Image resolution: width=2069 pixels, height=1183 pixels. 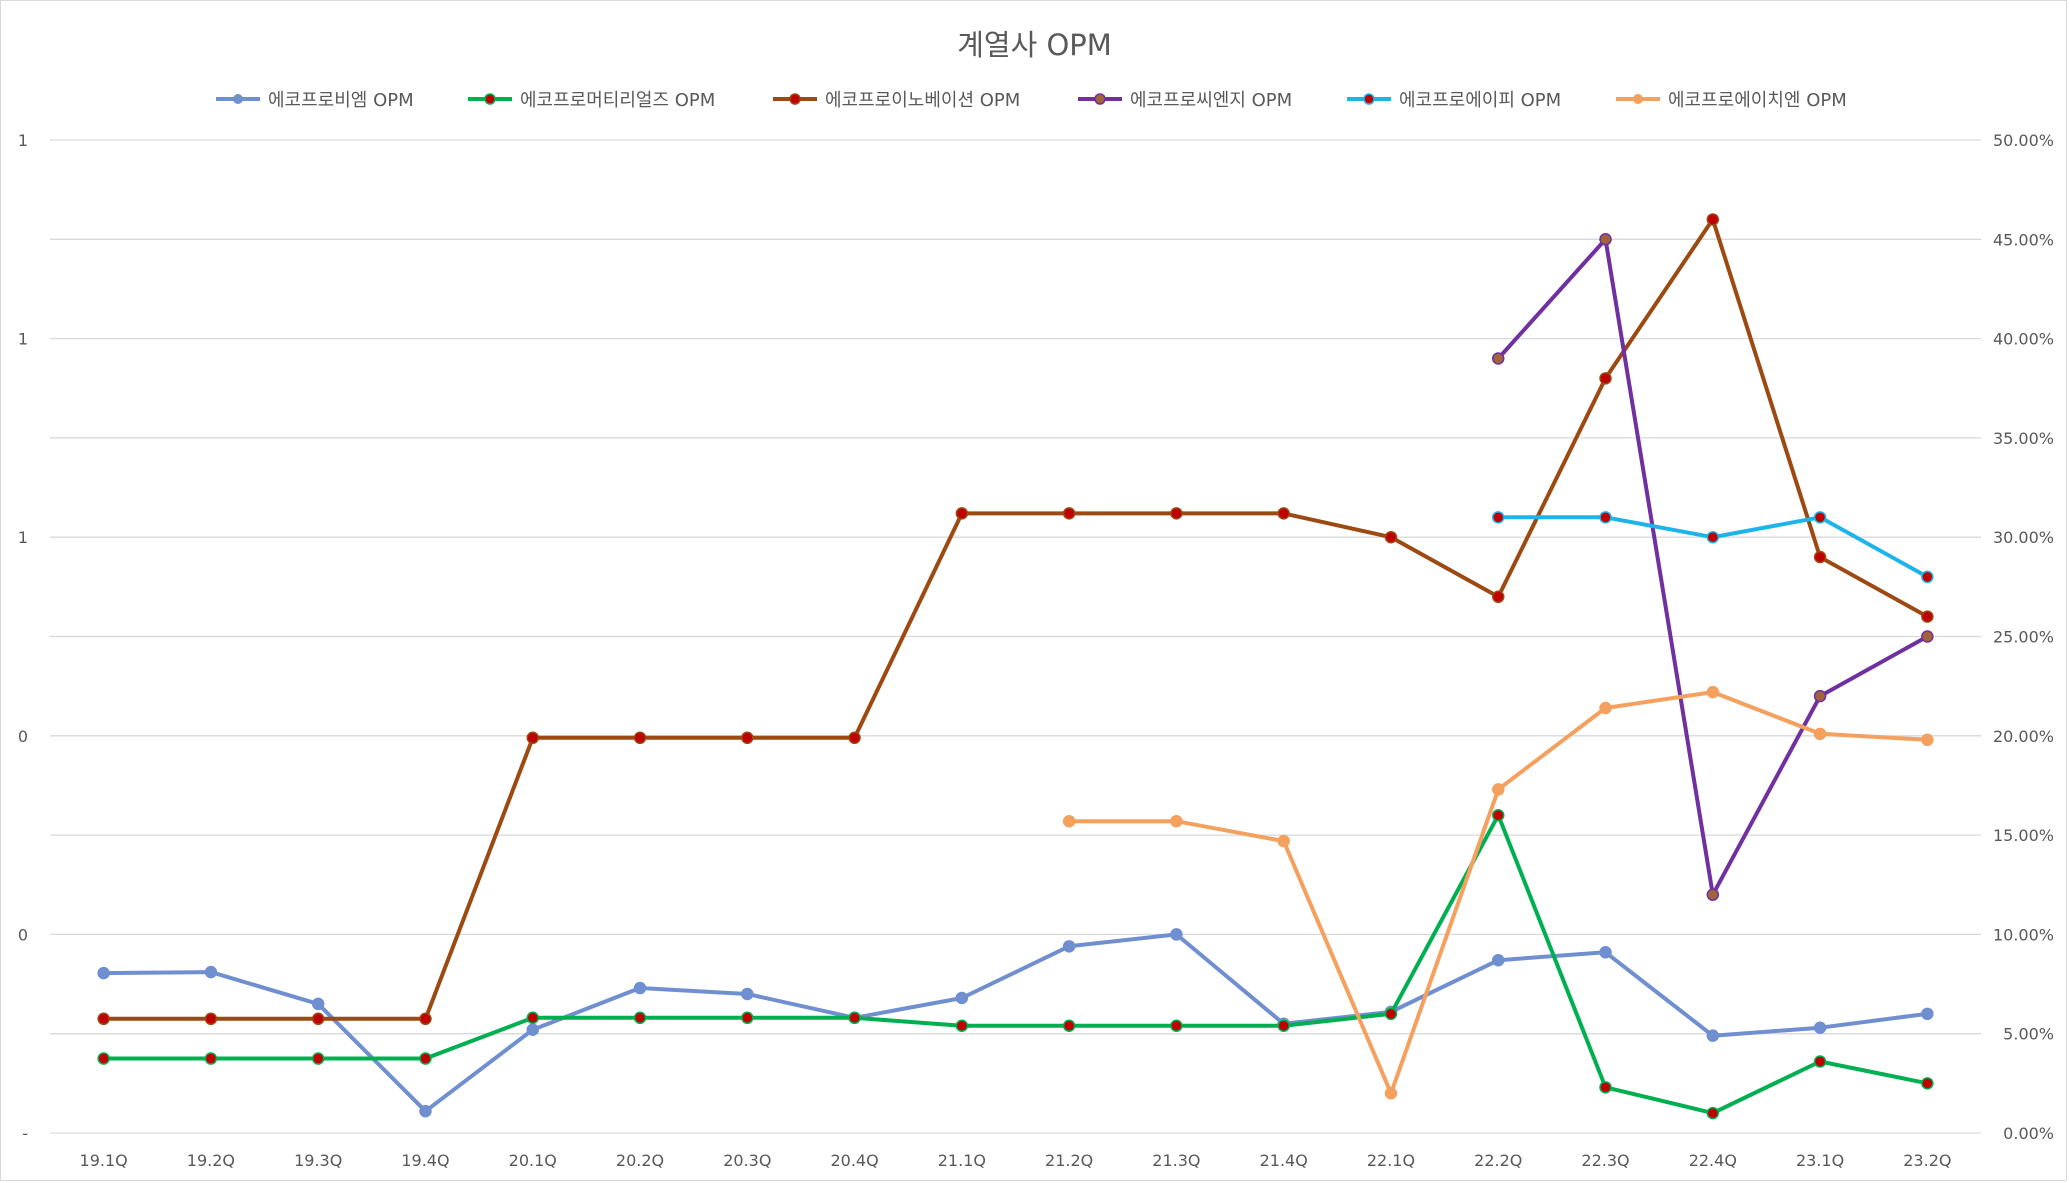 I want to click on legend-item-ecoprobm: 에코프로비엠 OPM, so click(x=315, y=99).